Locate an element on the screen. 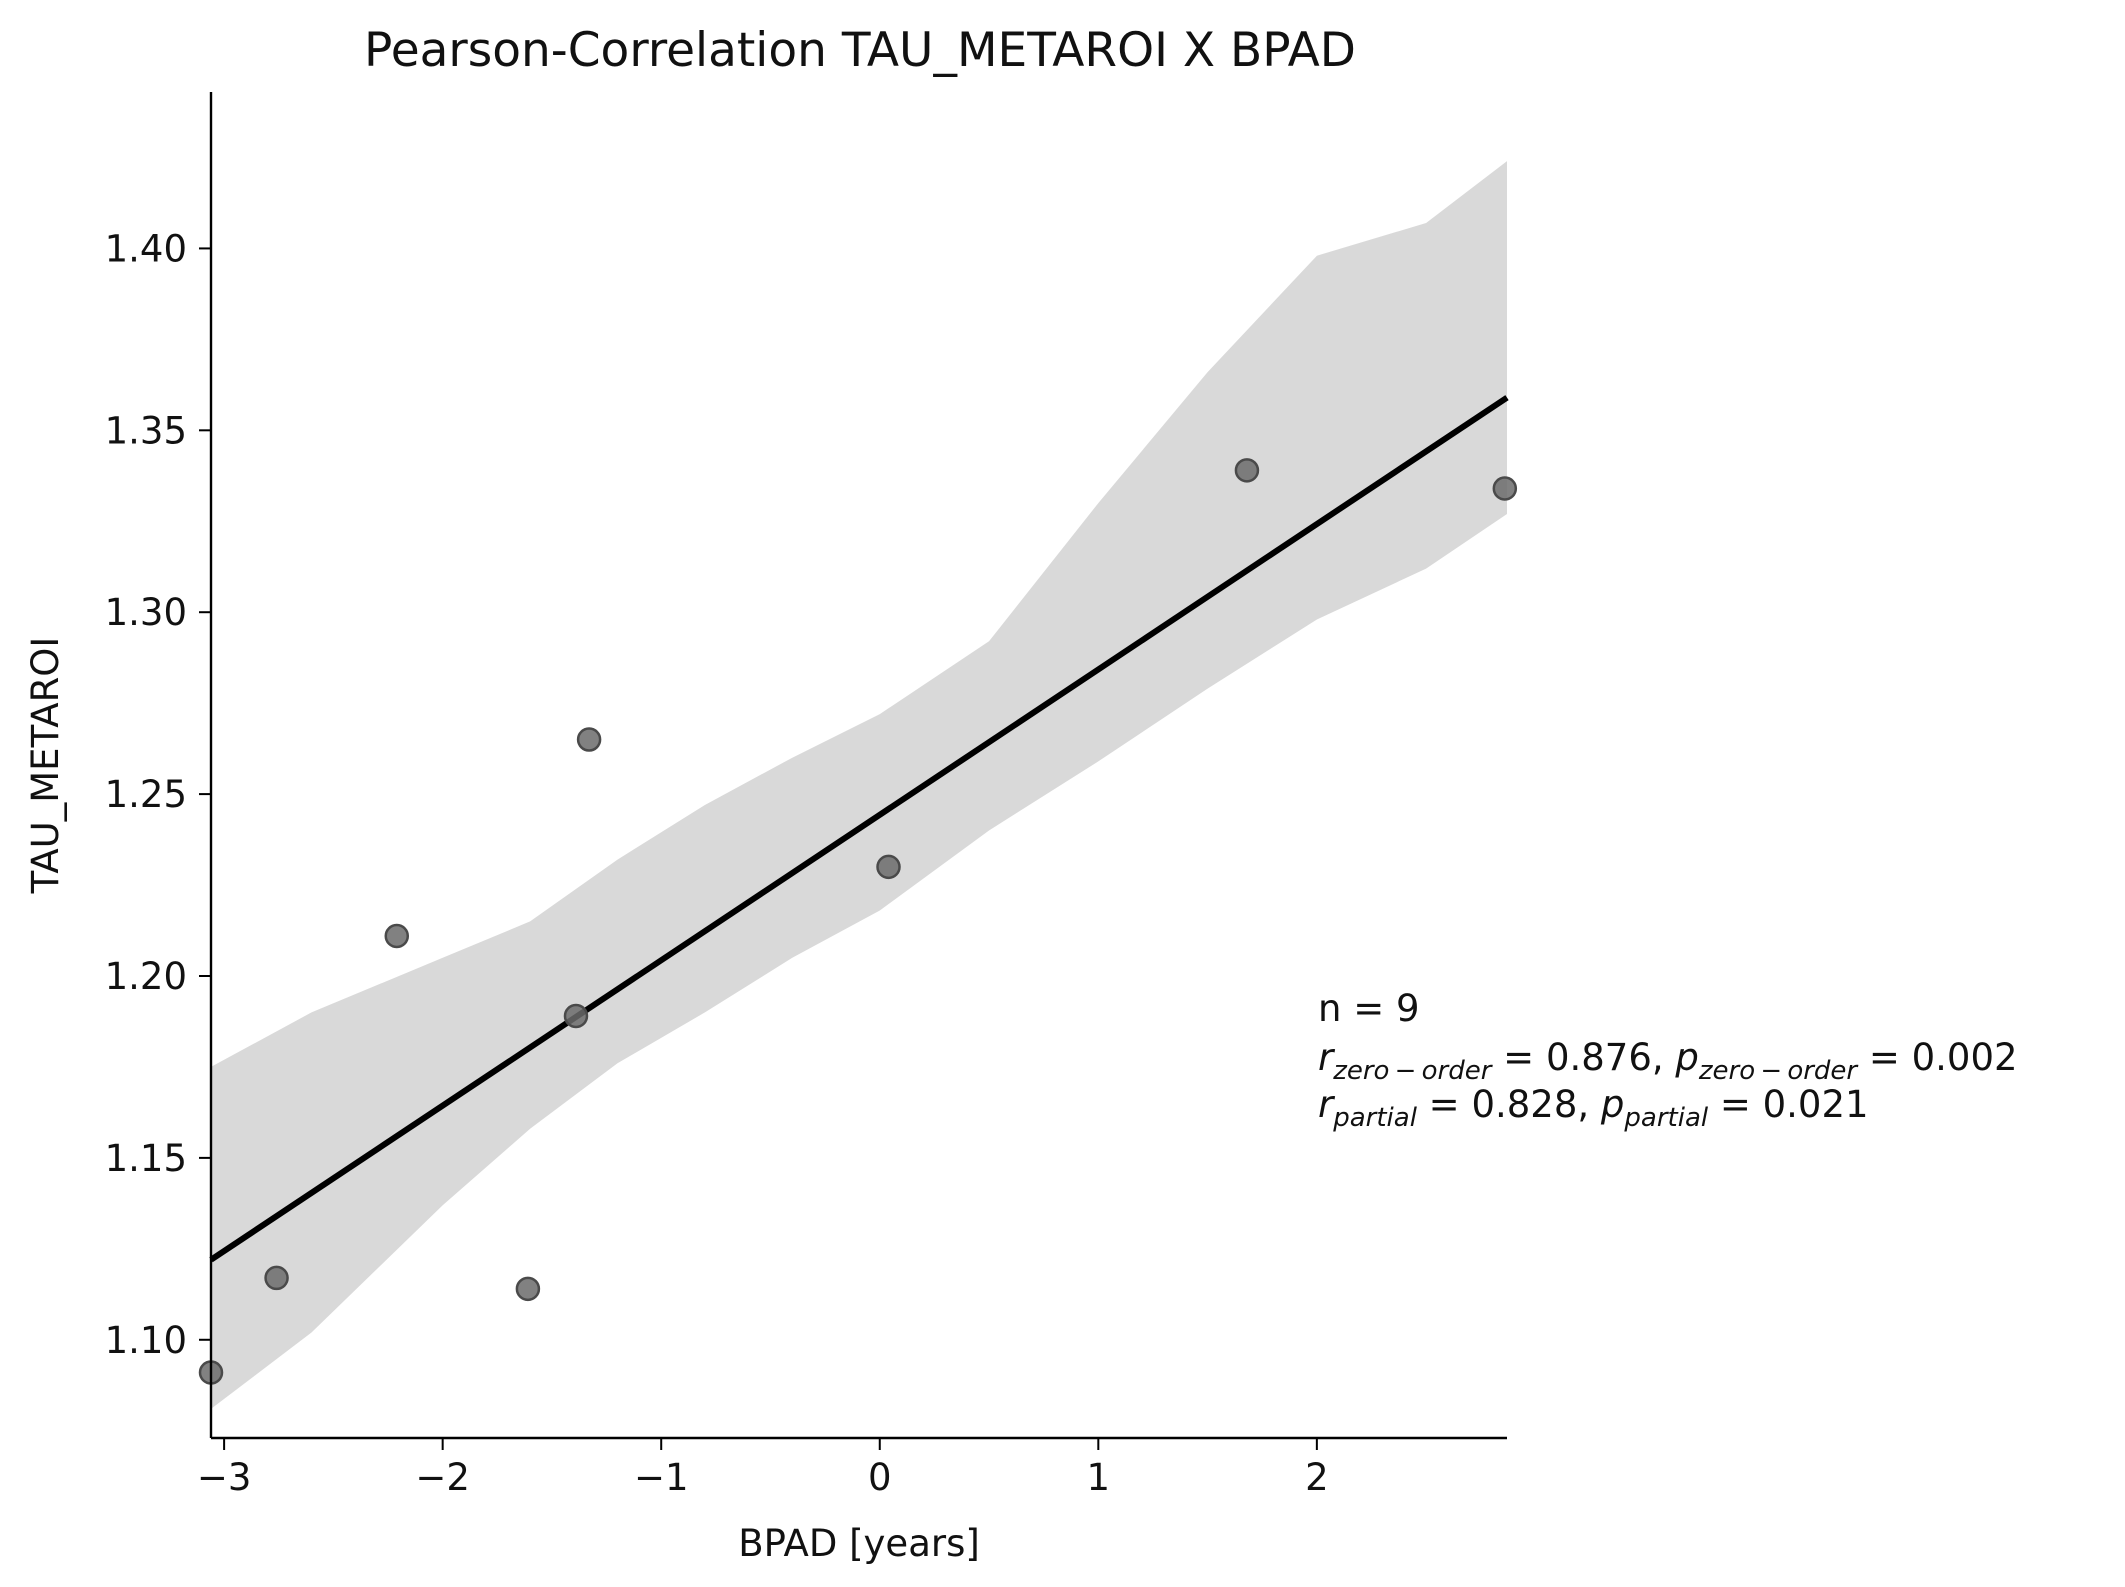 This screenshot has height=1587, width=2125. y-tick-label: 1.25 is located at coordinates (146, 794).